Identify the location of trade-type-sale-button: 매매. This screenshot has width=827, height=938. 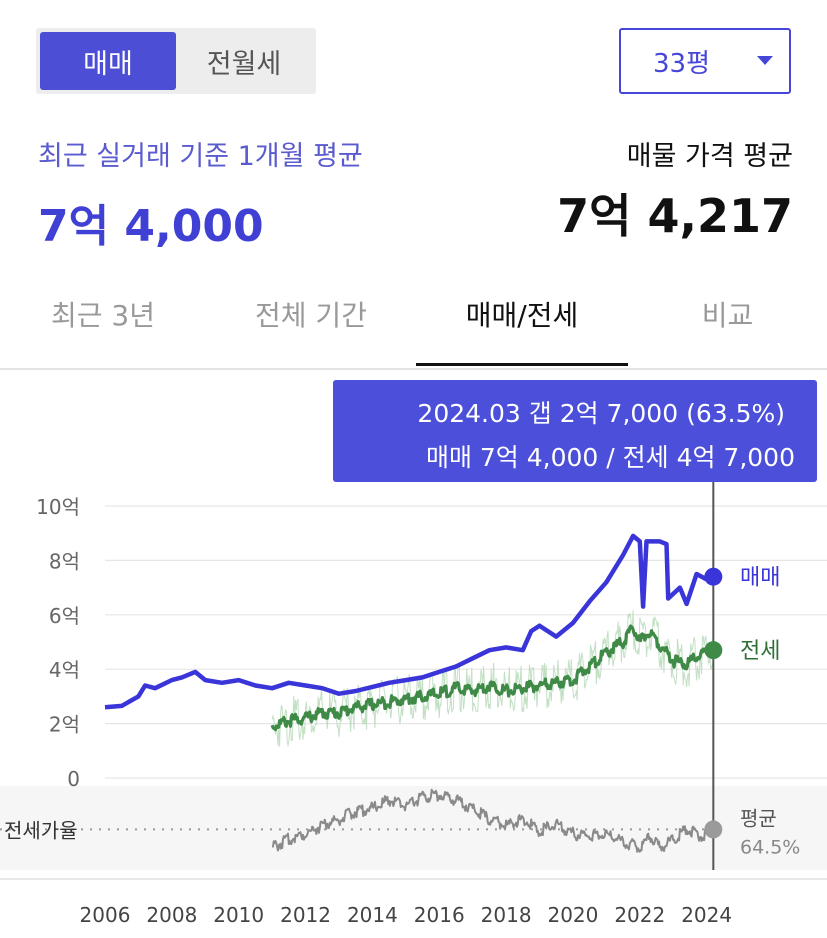
(108, 61).